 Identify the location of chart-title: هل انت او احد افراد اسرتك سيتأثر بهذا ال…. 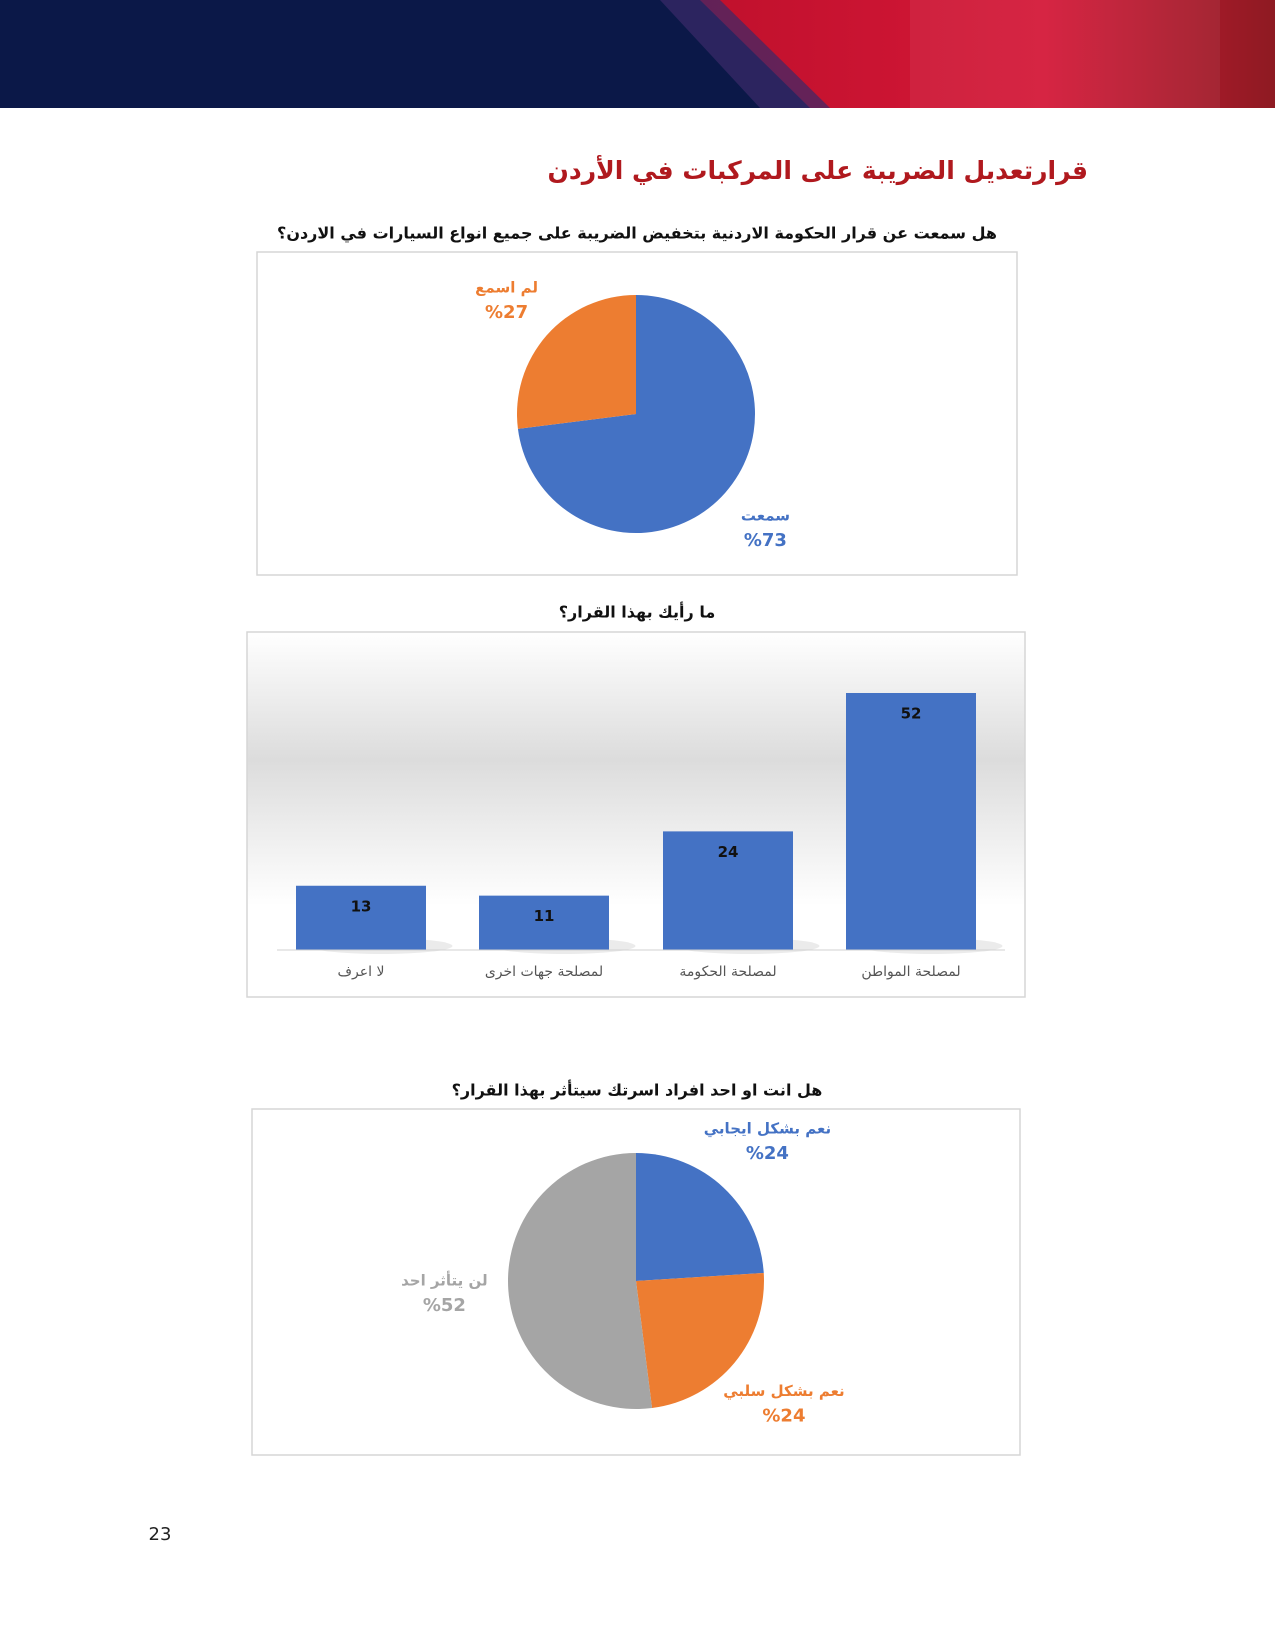
(637, 1090).